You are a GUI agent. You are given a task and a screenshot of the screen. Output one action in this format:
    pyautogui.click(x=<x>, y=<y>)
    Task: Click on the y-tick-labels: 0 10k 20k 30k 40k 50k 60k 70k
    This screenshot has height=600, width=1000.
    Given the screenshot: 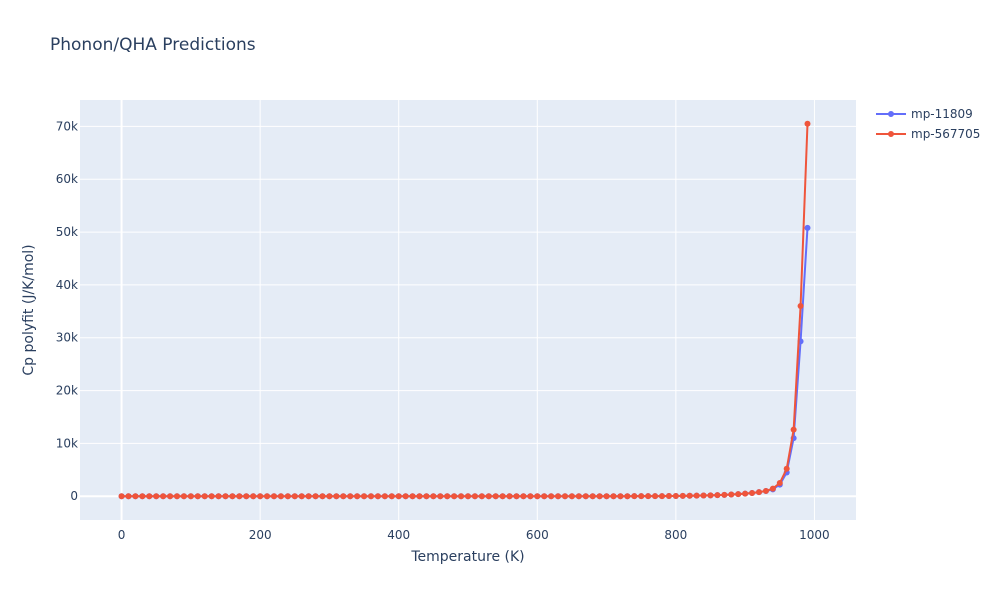 What is the action you would take?
    pyautogui.click(x=67, y=311)
    